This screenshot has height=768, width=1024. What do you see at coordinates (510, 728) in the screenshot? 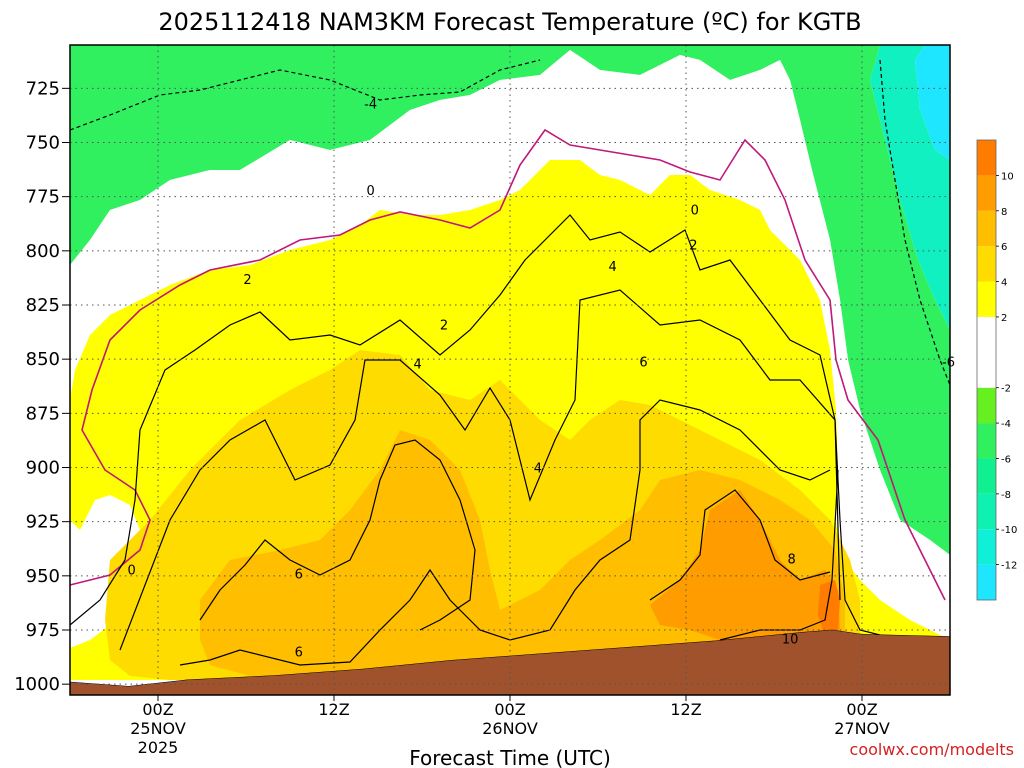
I see `x-tick-label: 26NOV` at bounding box center [510, 728].